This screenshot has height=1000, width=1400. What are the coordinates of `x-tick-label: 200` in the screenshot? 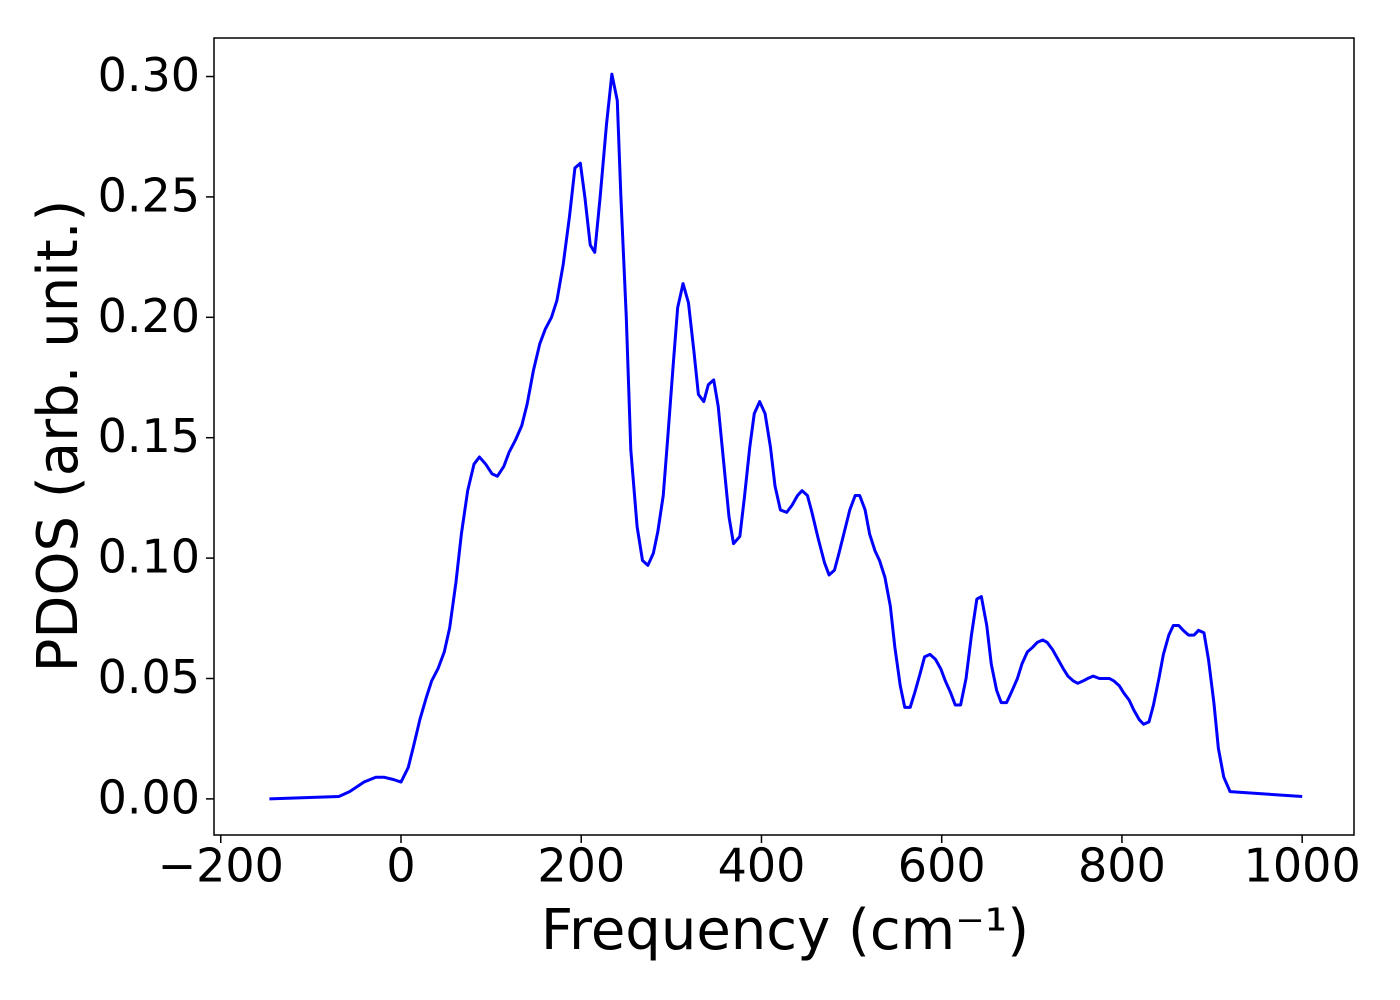 It's located at (581, 866).